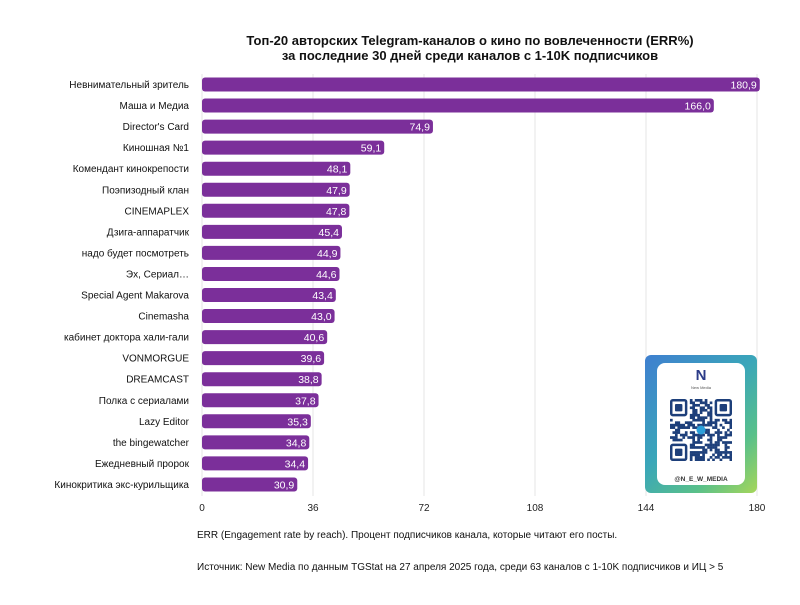 Image resolution: width=800 pixels, height=605 pixels. What do you see at coordinates (337, 170) in the screenshot?
I see `bar-value-label: 48,1` at bounding box center [337, 170].